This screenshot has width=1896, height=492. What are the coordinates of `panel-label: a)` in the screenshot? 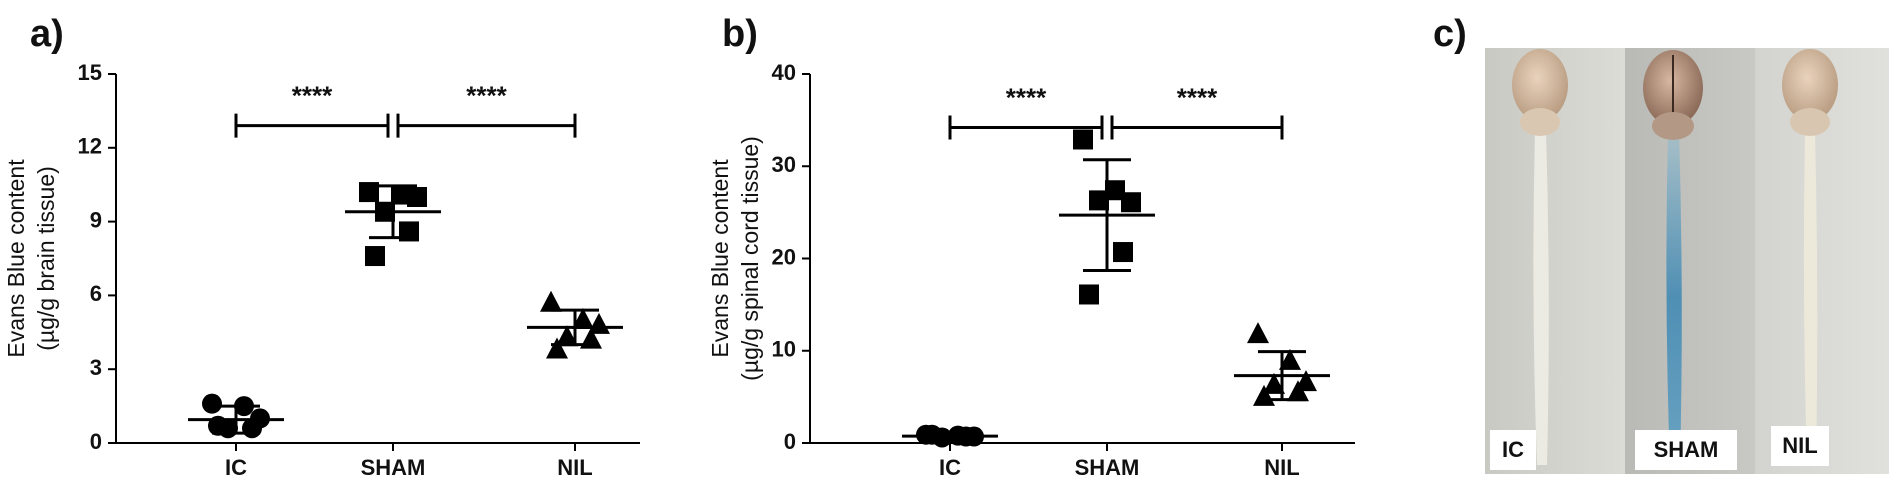 It's located at (47, 34).